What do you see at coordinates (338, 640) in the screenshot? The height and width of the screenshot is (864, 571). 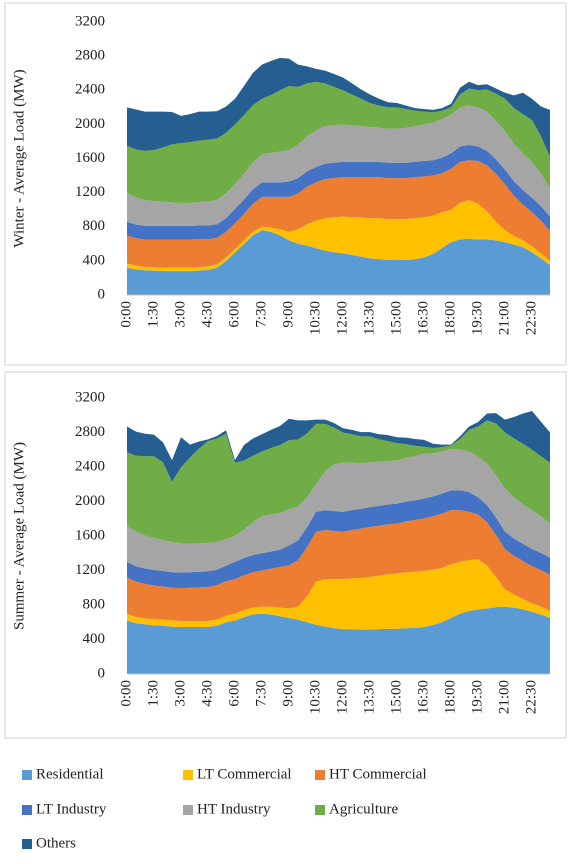 I see `area: Residential` at bounding box center [338, 640].